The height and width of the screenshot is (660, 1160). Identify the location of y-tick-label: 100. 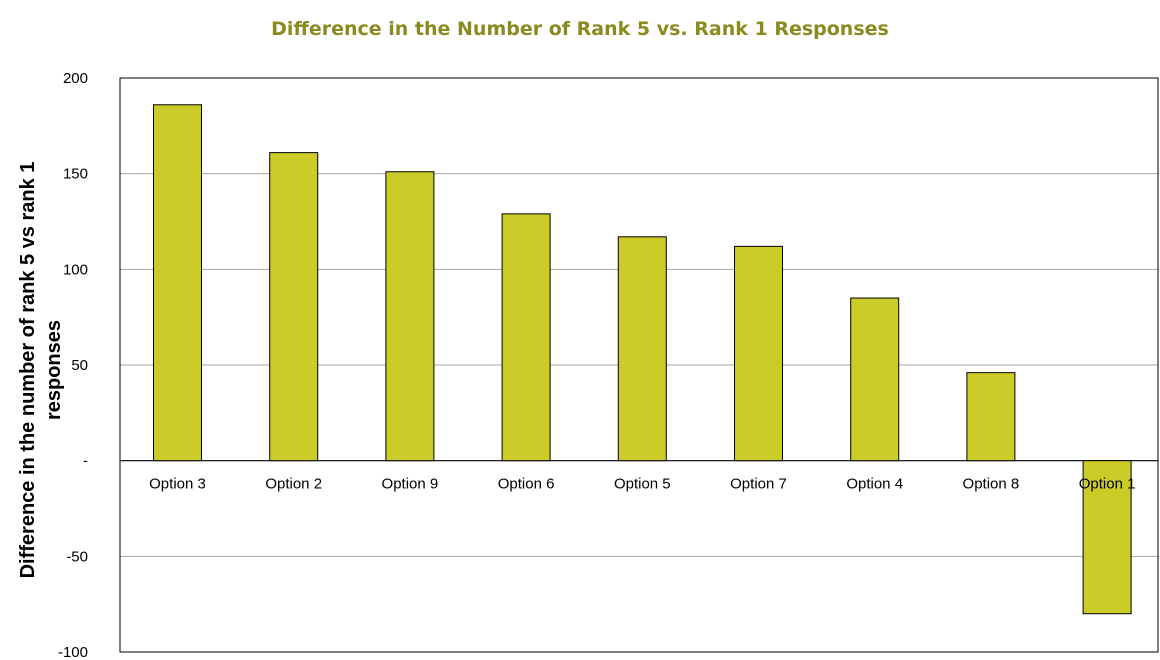
(75, 269).